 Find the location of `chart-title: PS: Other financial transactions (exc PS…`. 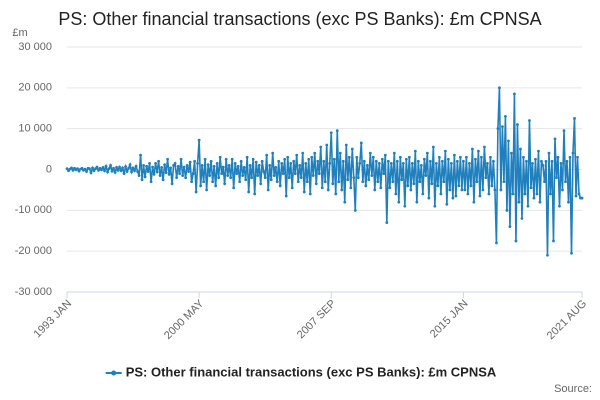

chart-title: PS: Other financial transactions (exc PS… is located at coordinates (299, 19).